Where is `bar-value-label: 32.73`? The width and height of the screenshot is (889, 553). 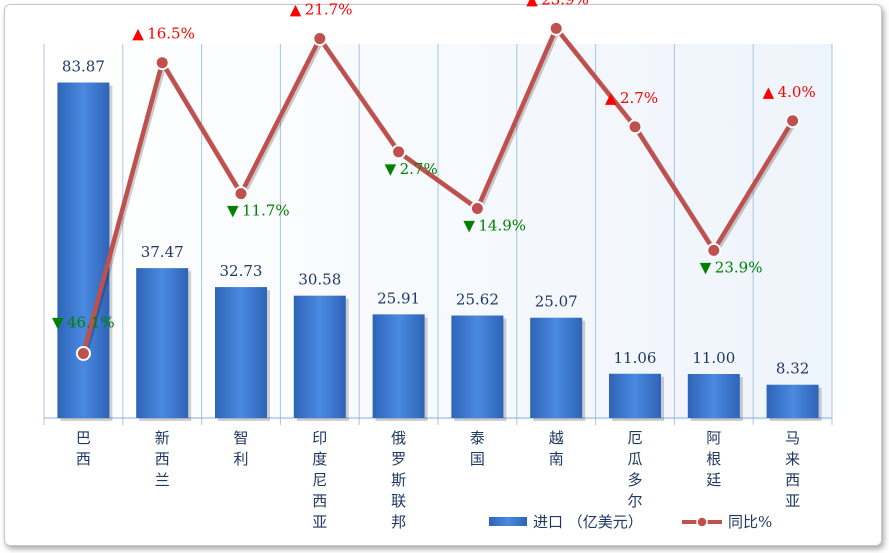
bar-value-label: 32.73 is located at coordinates (241, 271).